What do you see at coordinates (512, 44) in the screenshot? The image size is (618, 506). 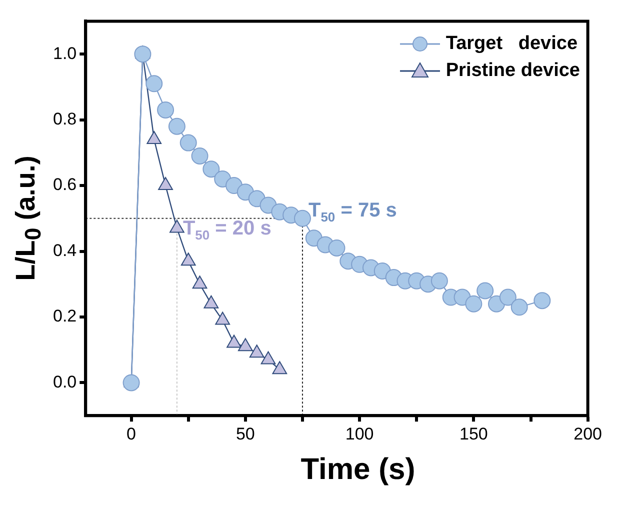 I see `legend-label: Target device` at bounding box center [512, 44].